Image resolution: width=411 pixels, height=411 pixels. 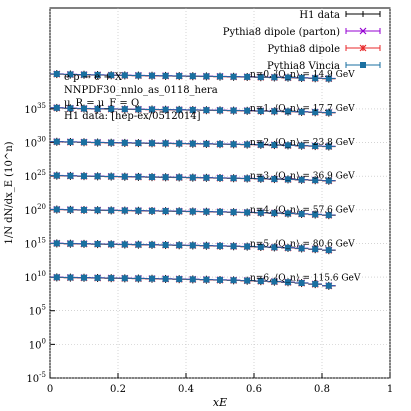 What do you see at coordinates (132, 116) in the screenshot?
I see `annotation-line: H1 data: [hep-ex/0512014]` at bounding box center [132, 116].